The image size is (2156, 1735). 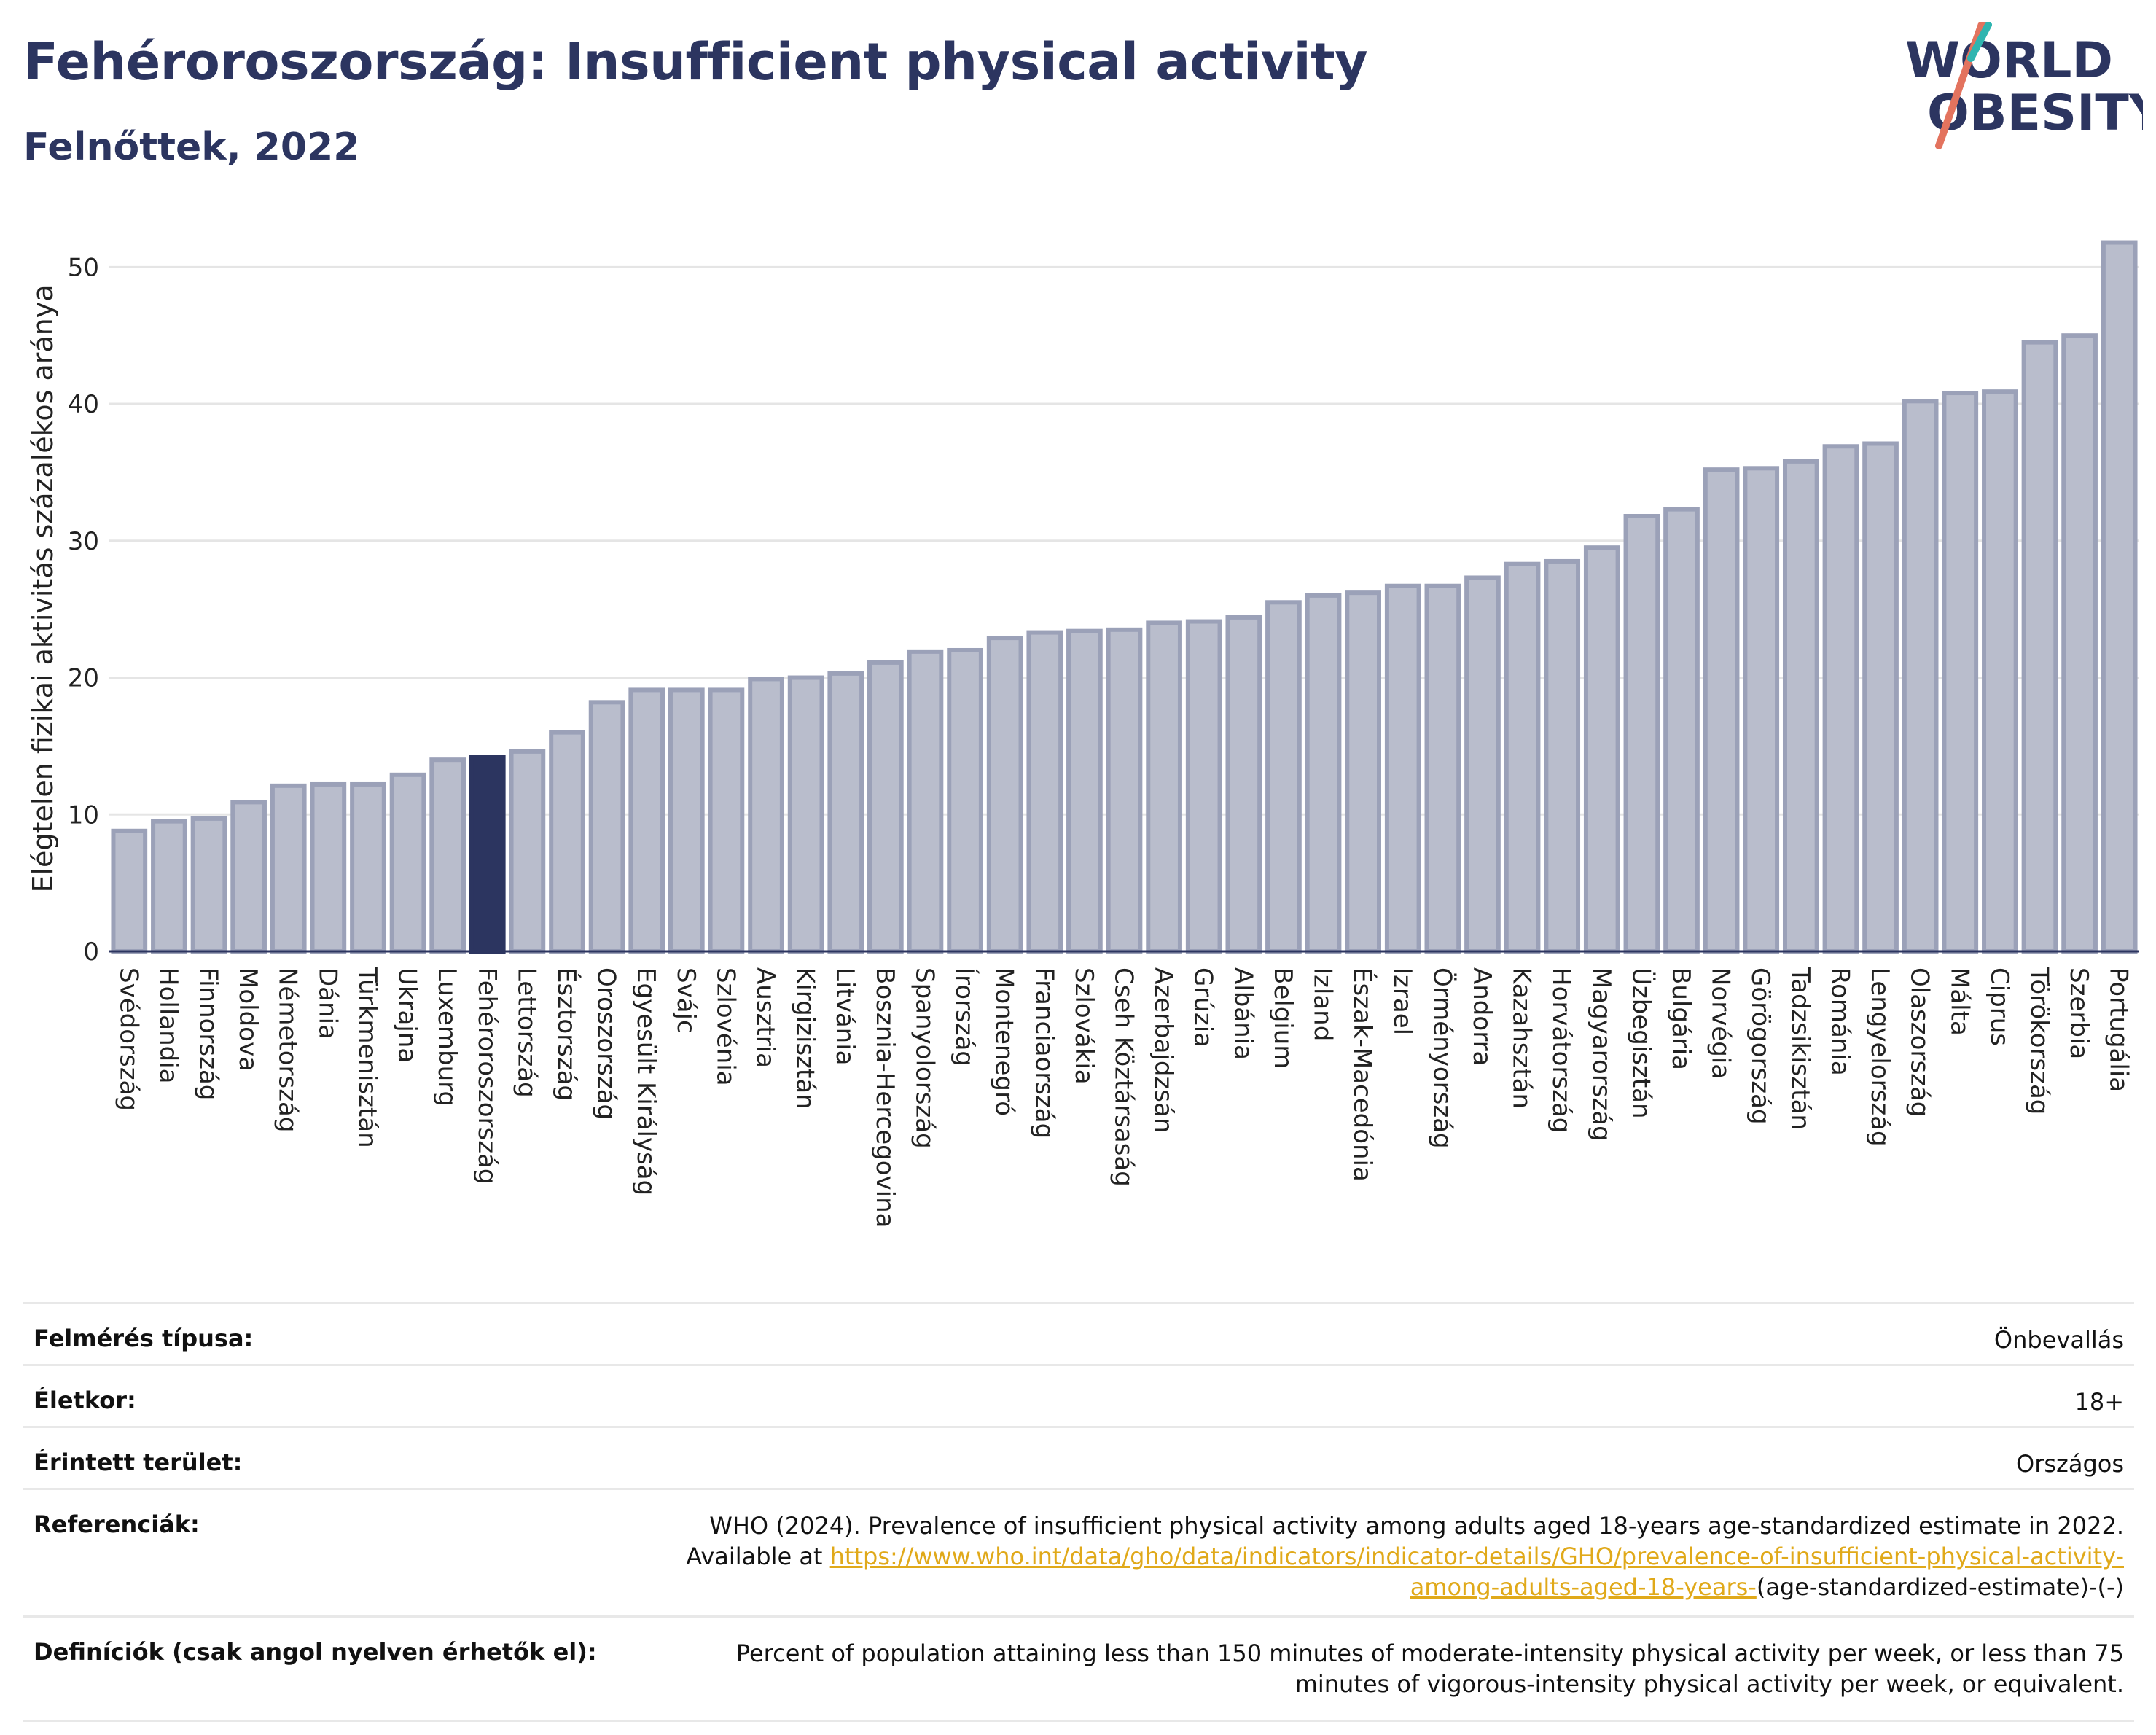 What do you see at coordinates (806, 1038) in the screenshot?
I see `x-tick-label: Kirgizisztán` at bounding box center [806, 1038].